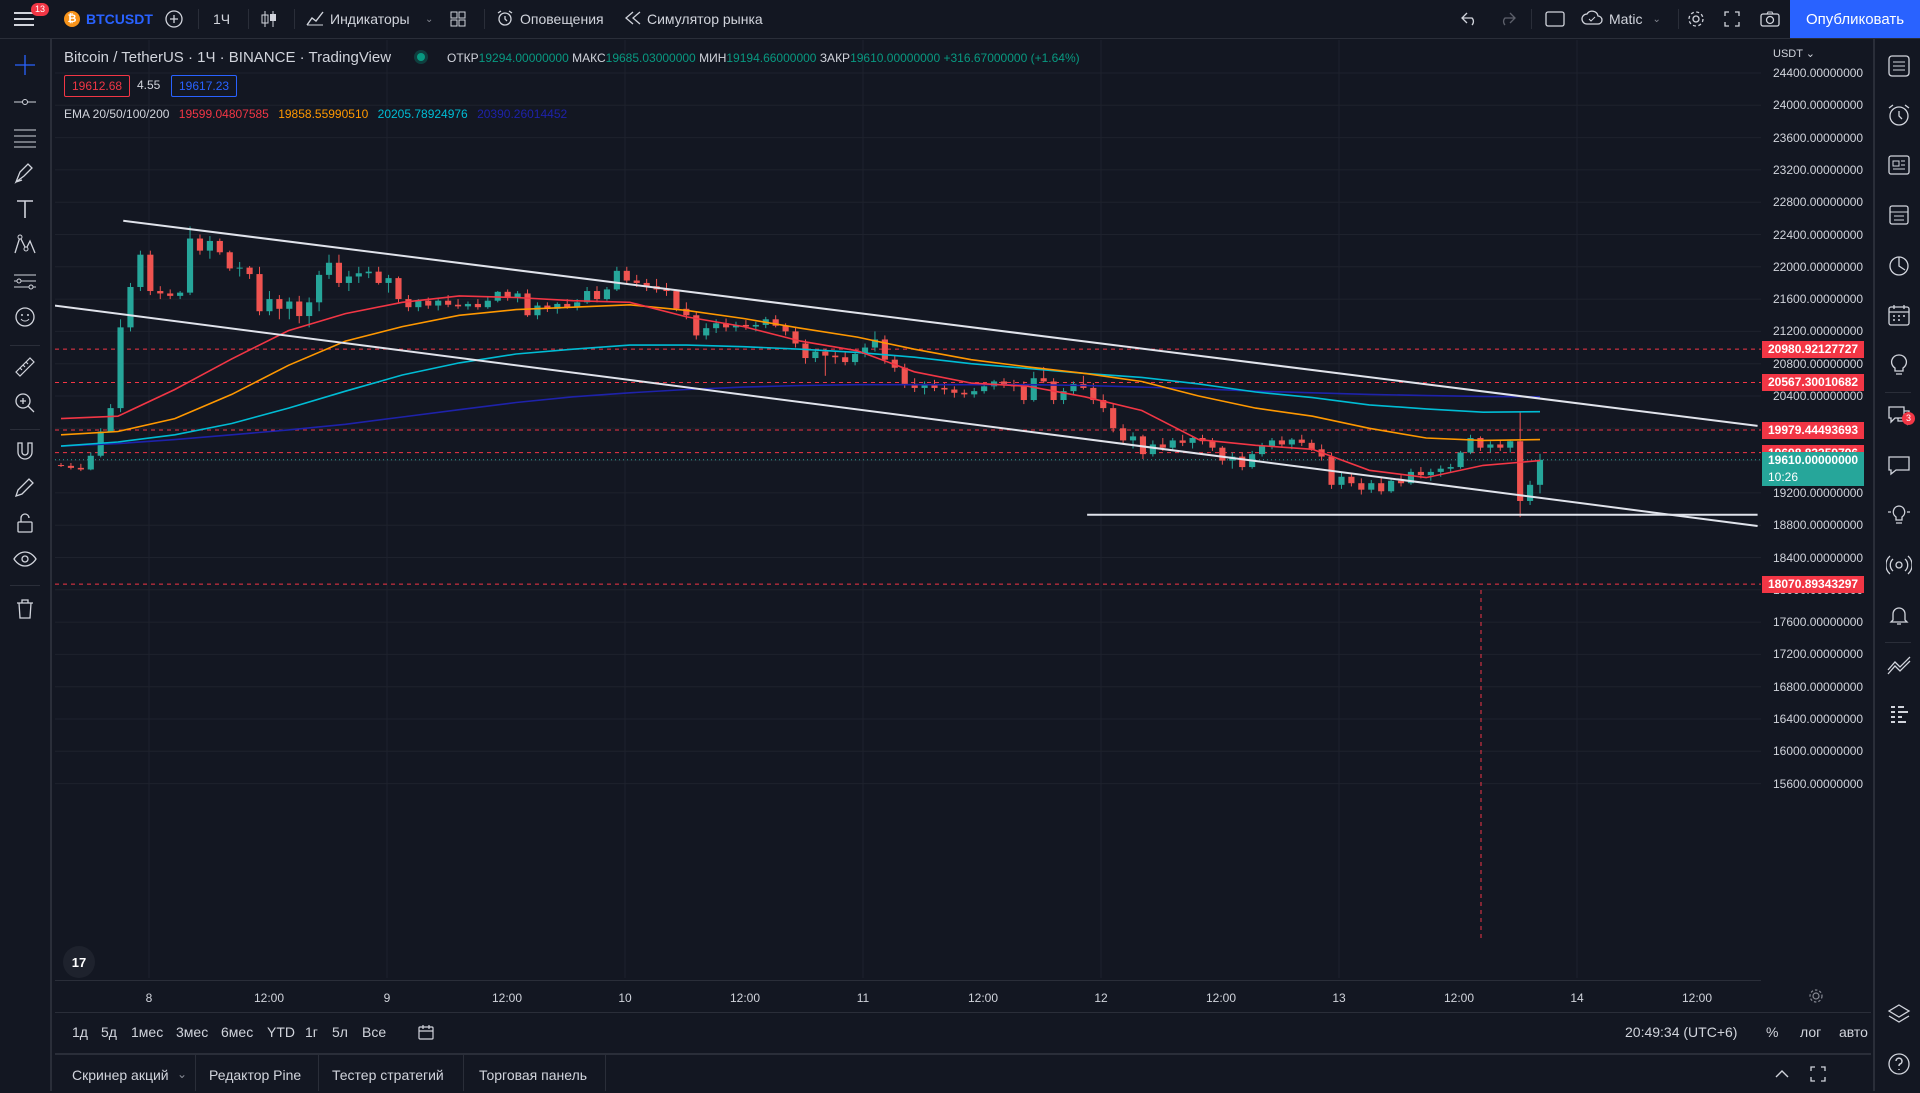 The image size is (1920, 1093). Describe the element at coordinates (1770, 19) in the screenshot. I see `camera-snapshot-icon` at that location.